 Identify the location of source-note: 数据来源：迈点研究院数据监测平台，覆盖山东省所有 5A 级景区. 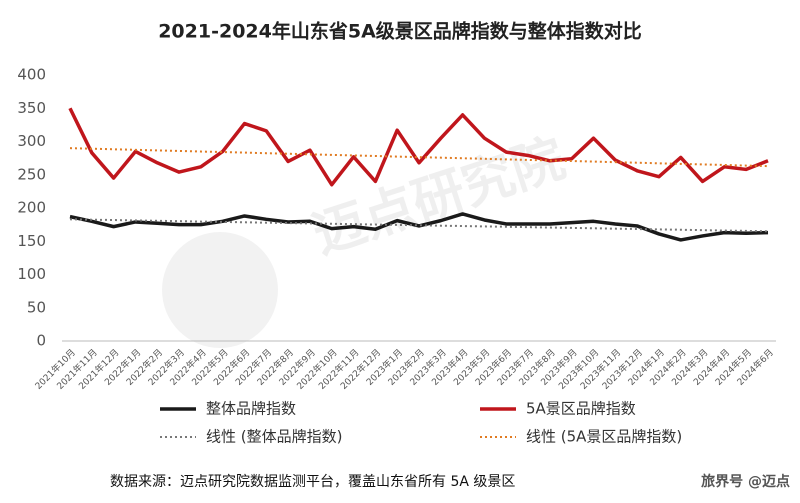
(312, 482).